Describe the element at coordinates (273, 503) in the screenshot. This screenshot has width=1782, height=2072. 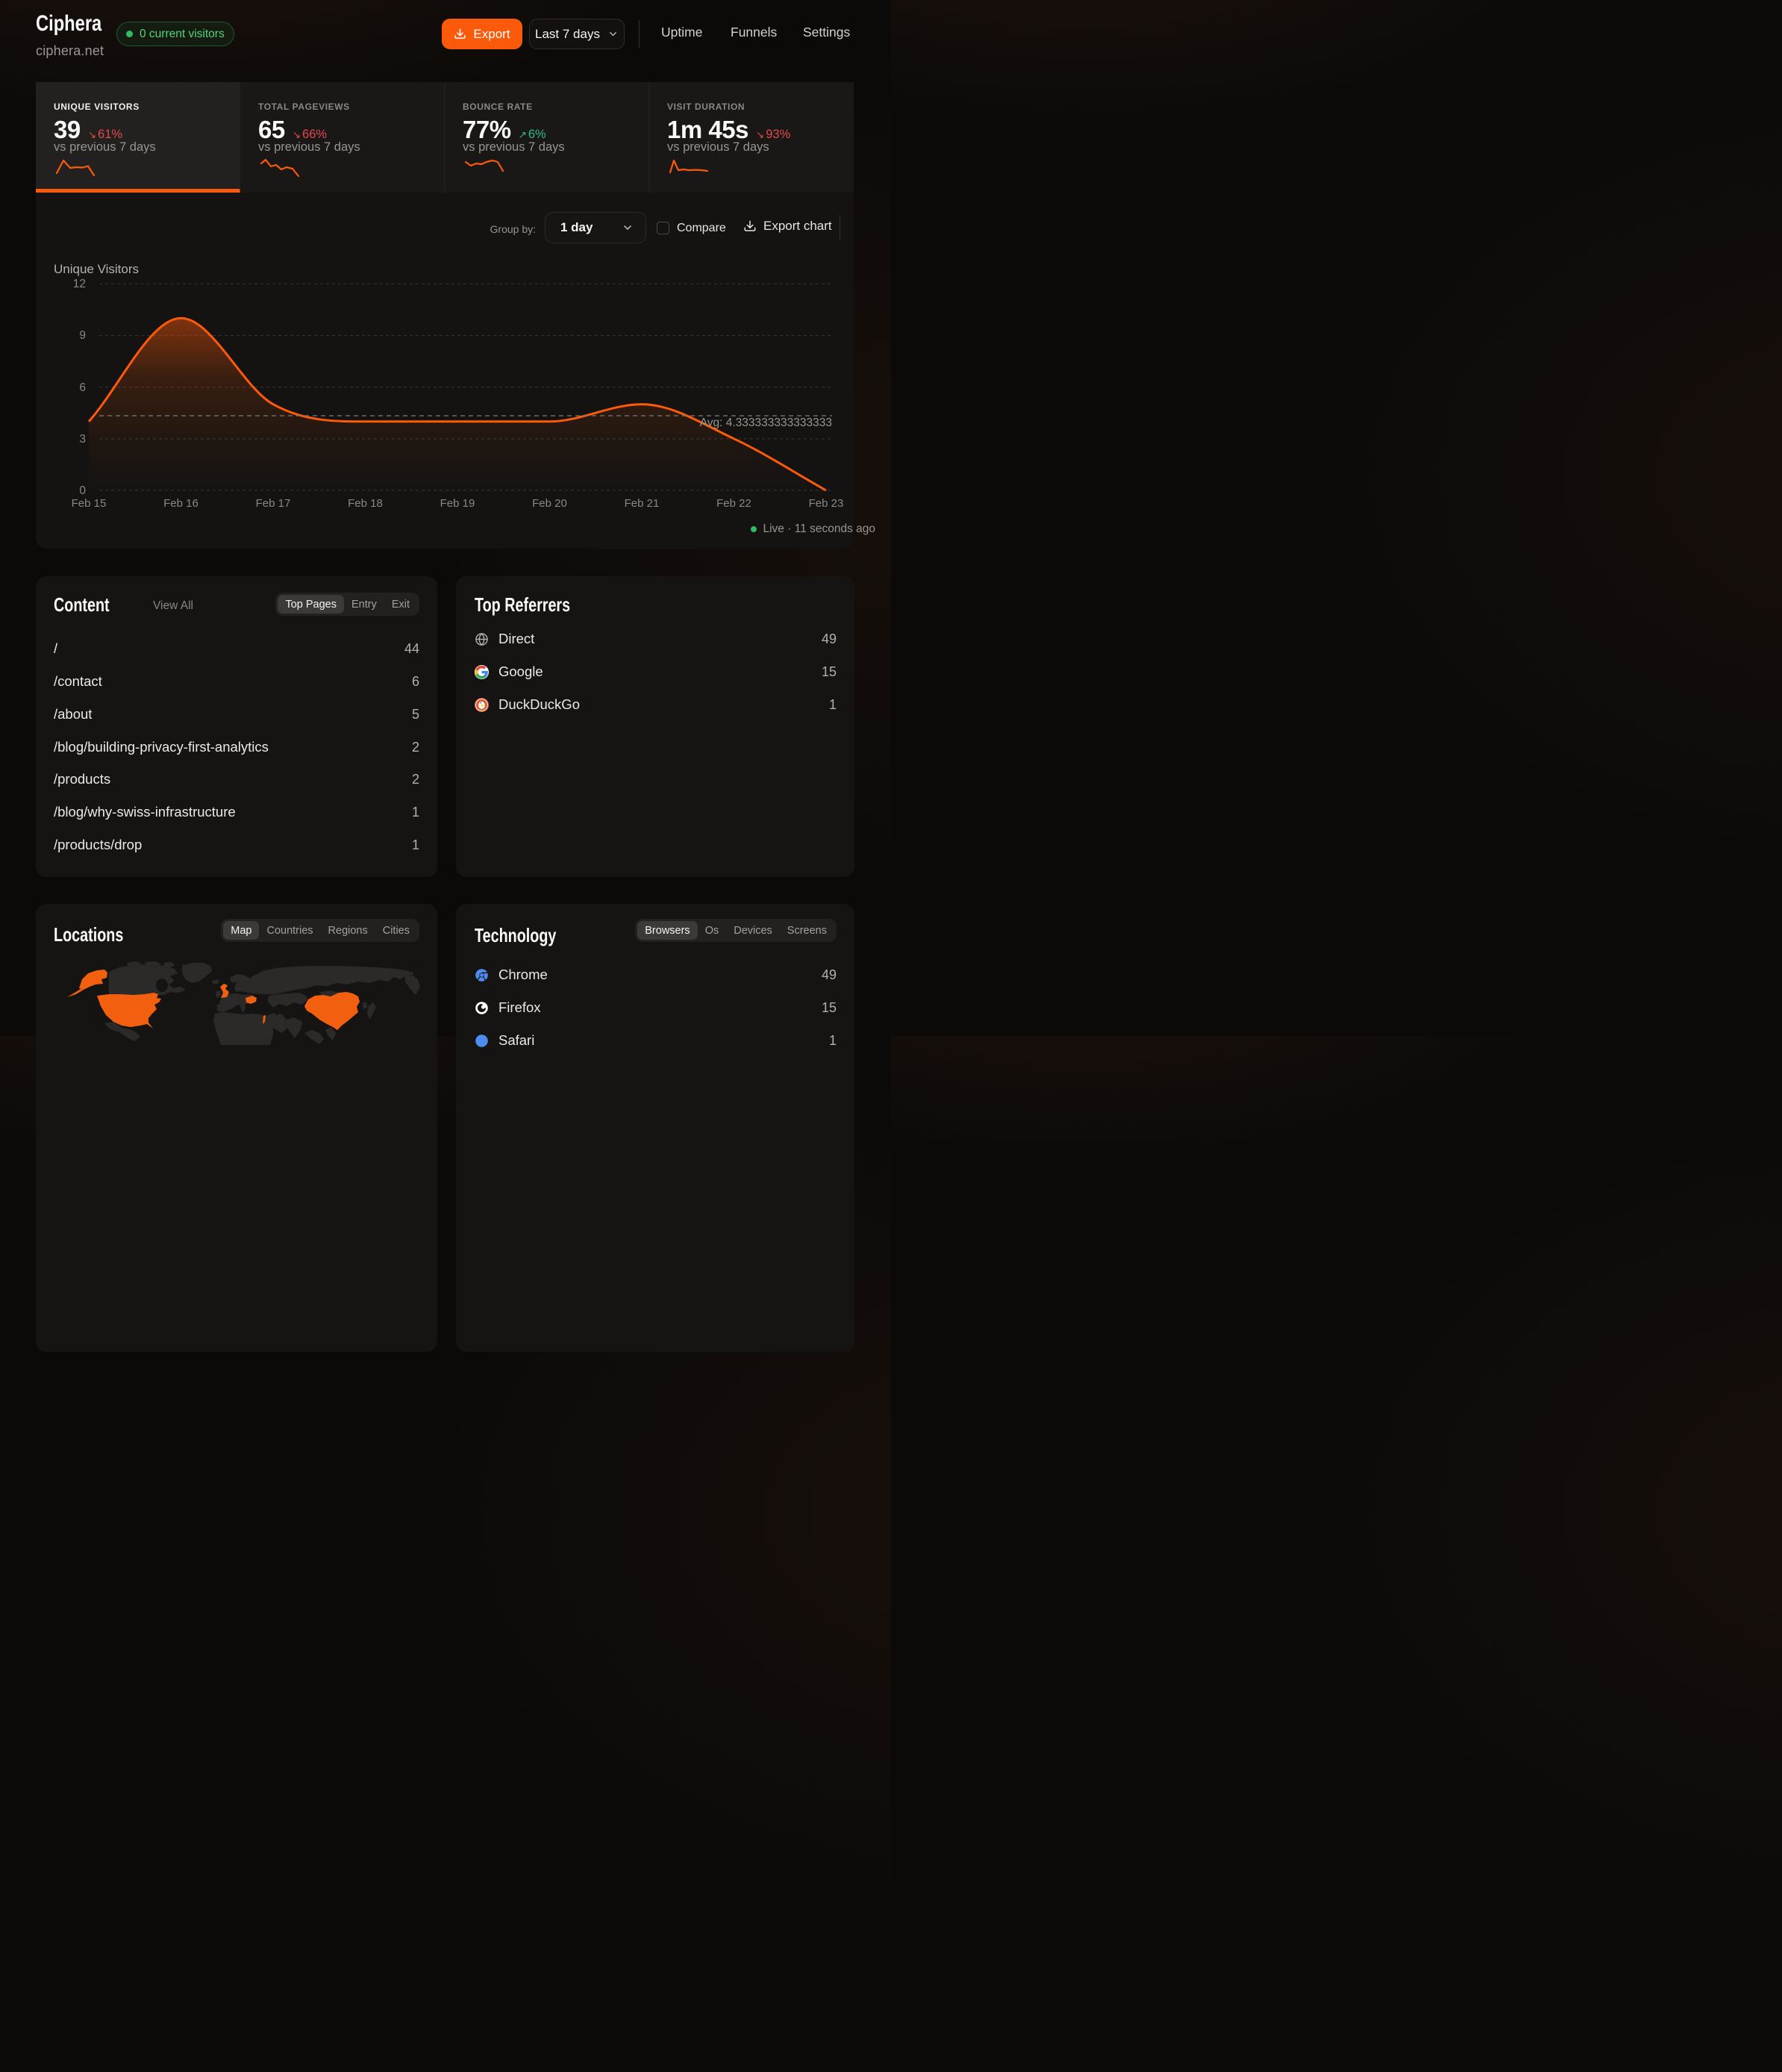
I see `svg-text: Feb 17` at that location.